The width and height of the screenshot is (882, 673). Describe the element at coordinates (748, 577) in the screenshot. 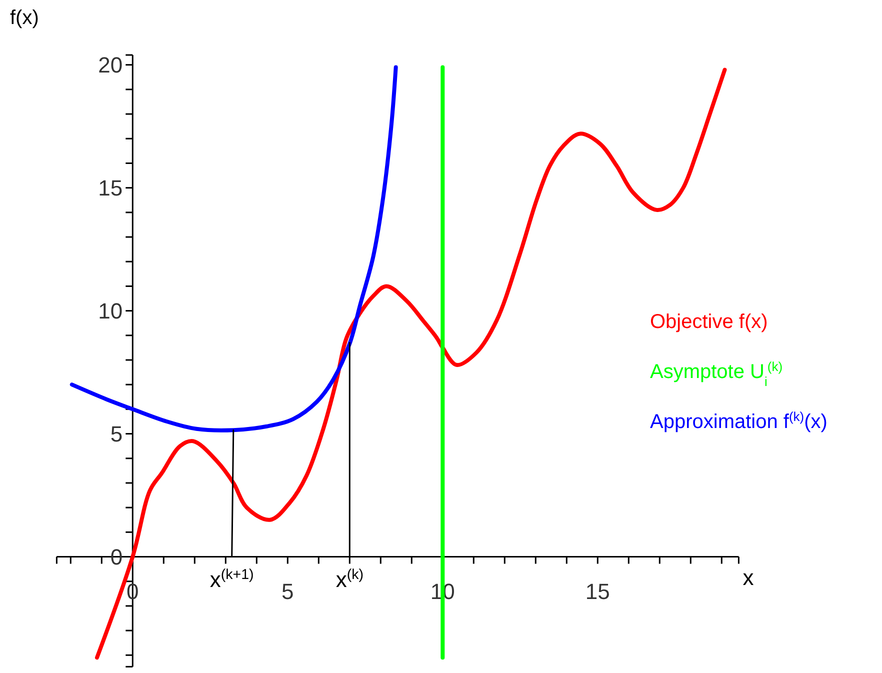

I see `x-axis-title: x` at that location.